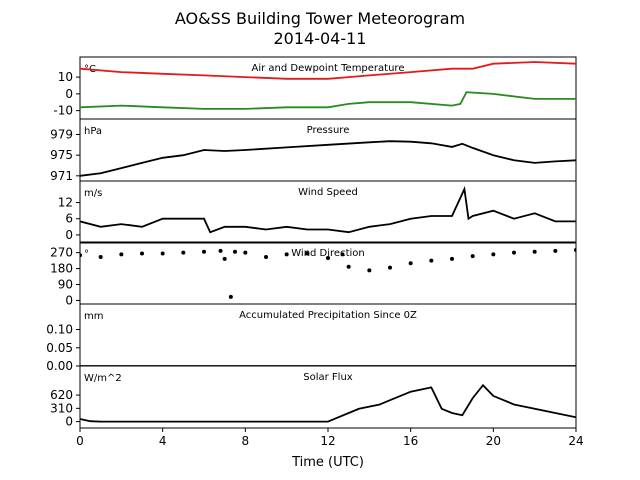 The width and height of the screenshot is (640, 480). What do you see at coordinates (575, 441) in the screenshot?
I see `x-tick-label: 24` at bounding box center [575, 441].